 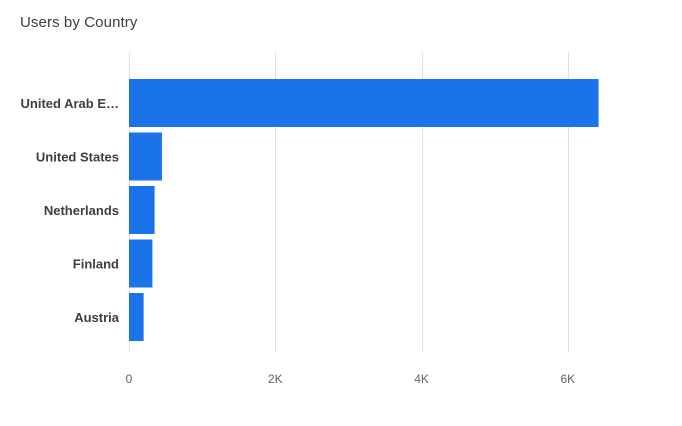 What do you see at coordinates (275, 379) in the screenshot?
I see `x-tick-label: 2K` at bounding box center [275, 379].